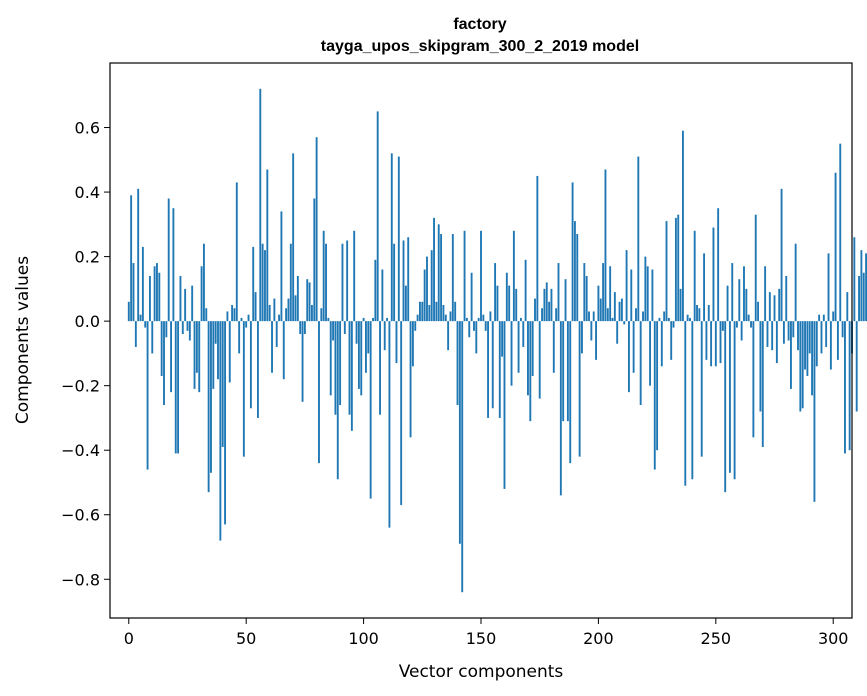  What do you see at coordinates (481, 638) in the screenshot?
I see `x-tick-label: 150` at bounding box center [481, 638].